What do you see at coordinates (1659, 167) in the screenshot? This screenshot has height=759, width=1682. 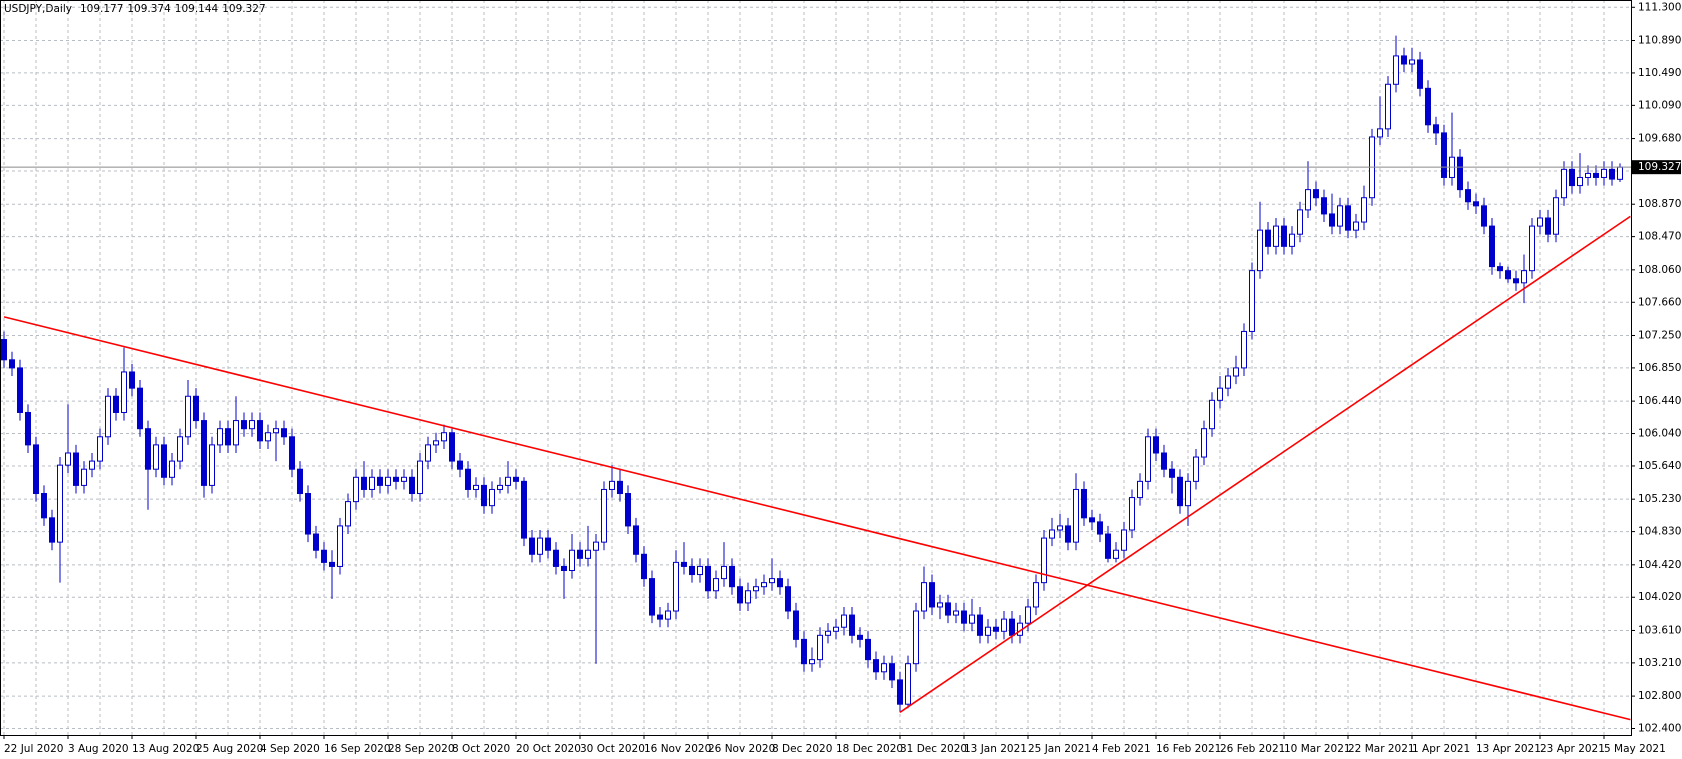 I see `price-label: 109.327` at bounding box center [1659, 167].